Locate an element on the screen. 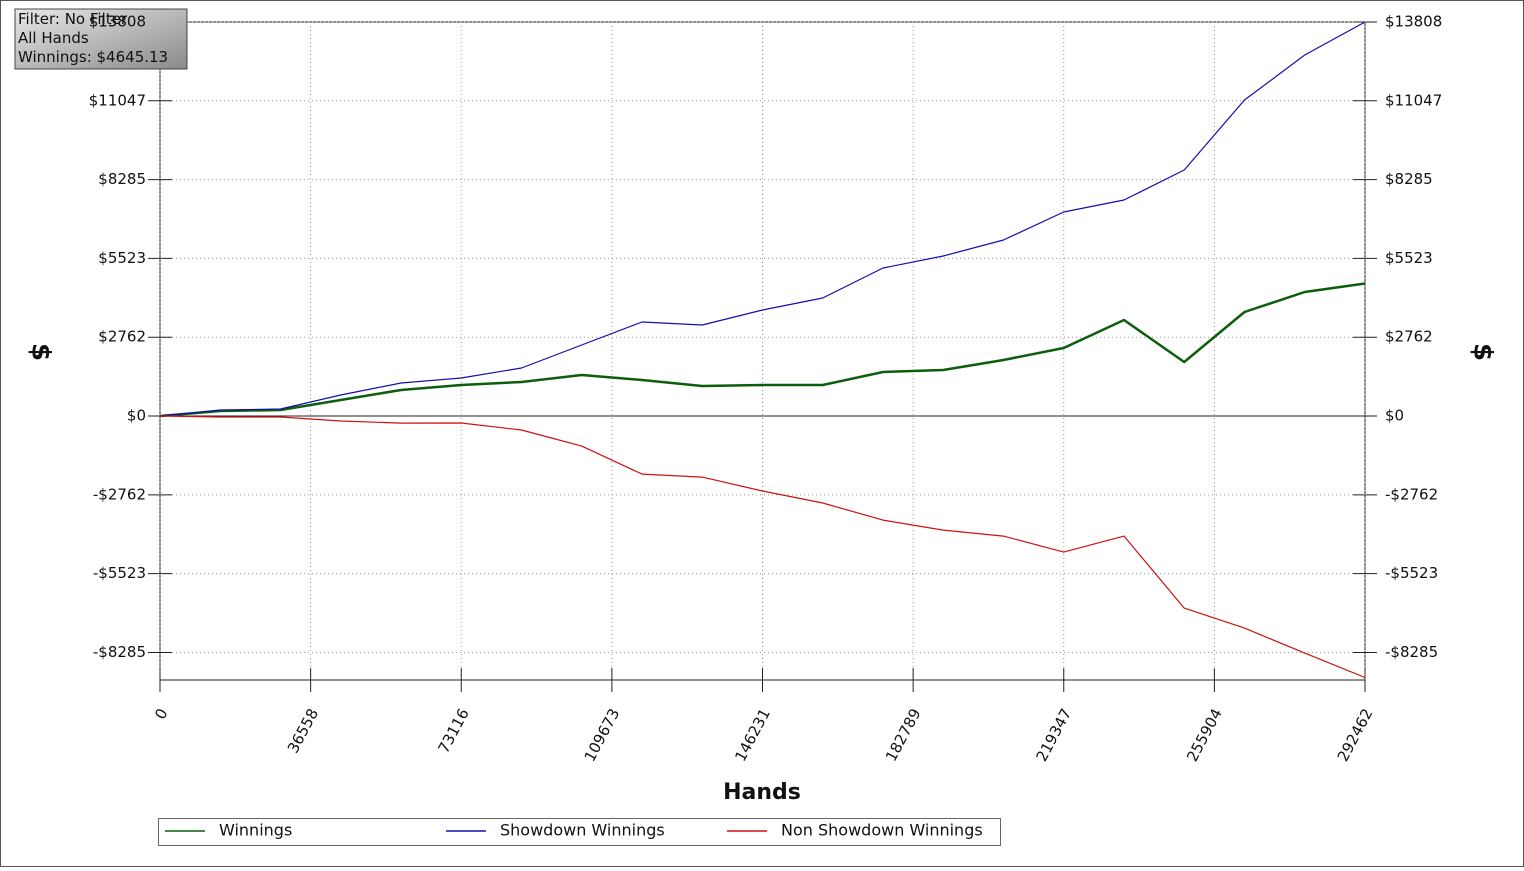 This screenshot has width=1524, height=871. info-line: Winnings: $4645.13 is located at coordinates (93, 57).